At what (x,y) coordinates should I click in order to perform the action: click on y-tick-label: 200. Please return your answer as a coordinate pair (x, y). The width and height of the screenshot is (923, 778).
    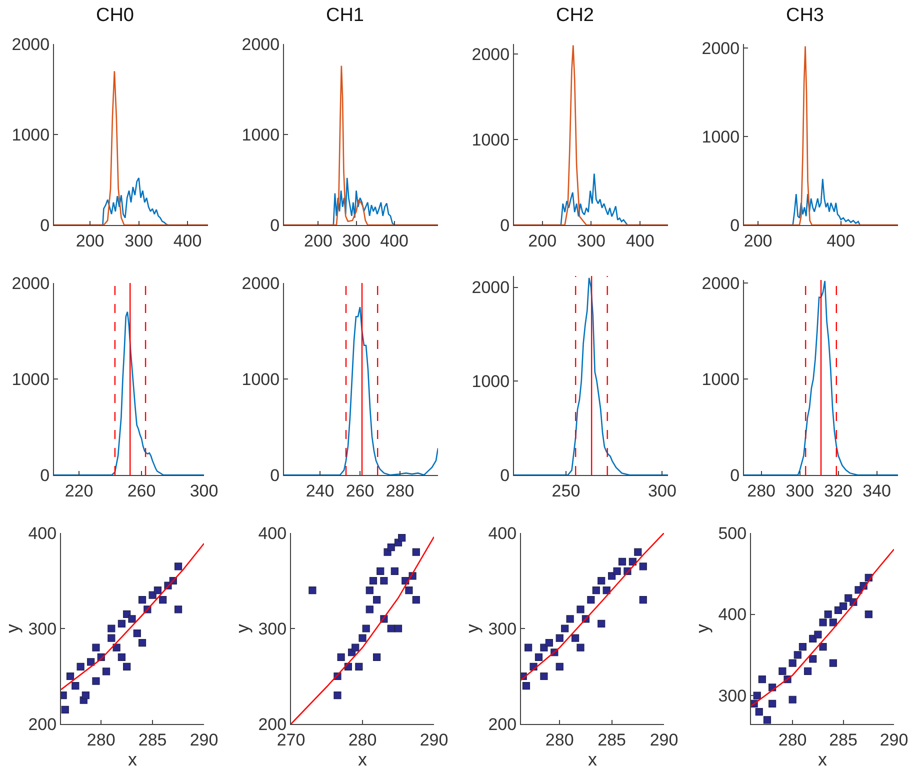
    Looking at the image, I should click on (42, 724).